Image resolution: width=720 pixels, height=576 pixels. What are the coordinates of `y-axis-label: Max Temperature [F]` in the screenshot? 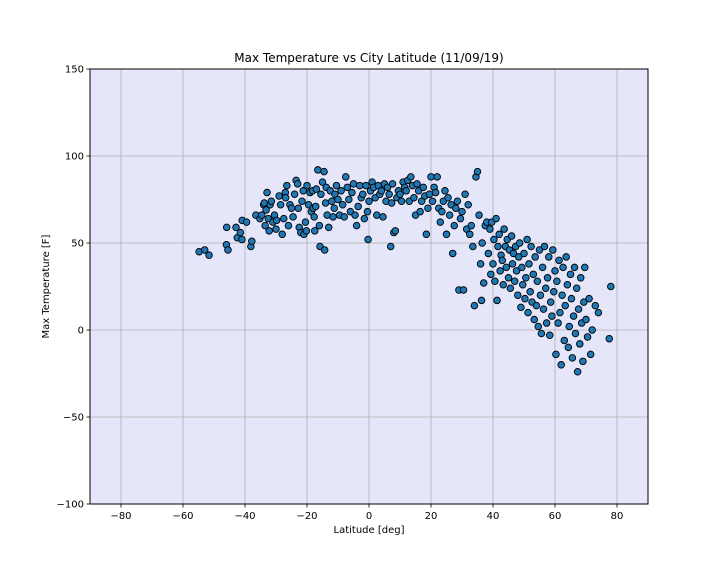 It's located at (46, 286).